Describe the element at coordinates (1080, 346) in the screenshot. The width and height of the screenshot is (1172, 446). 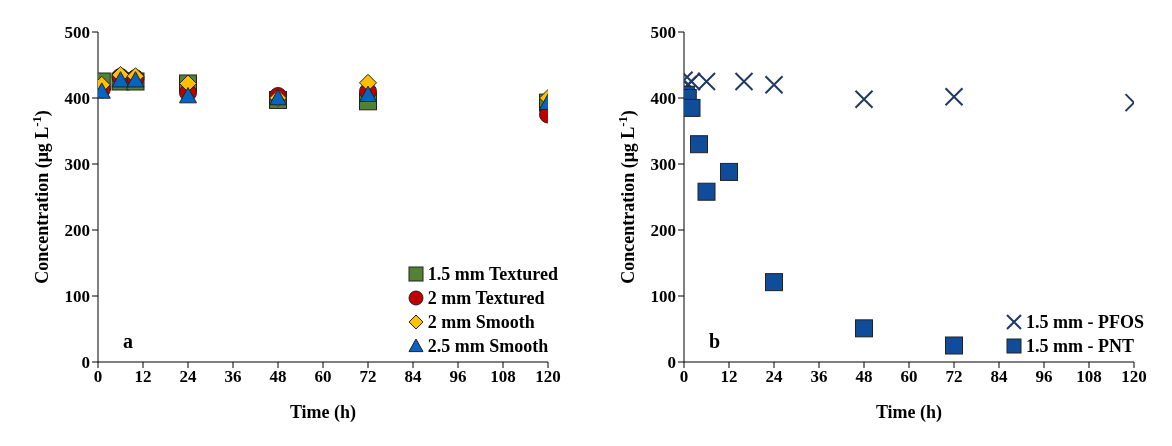
I see `legend-label: 1.5 mm - PNT` at that location.